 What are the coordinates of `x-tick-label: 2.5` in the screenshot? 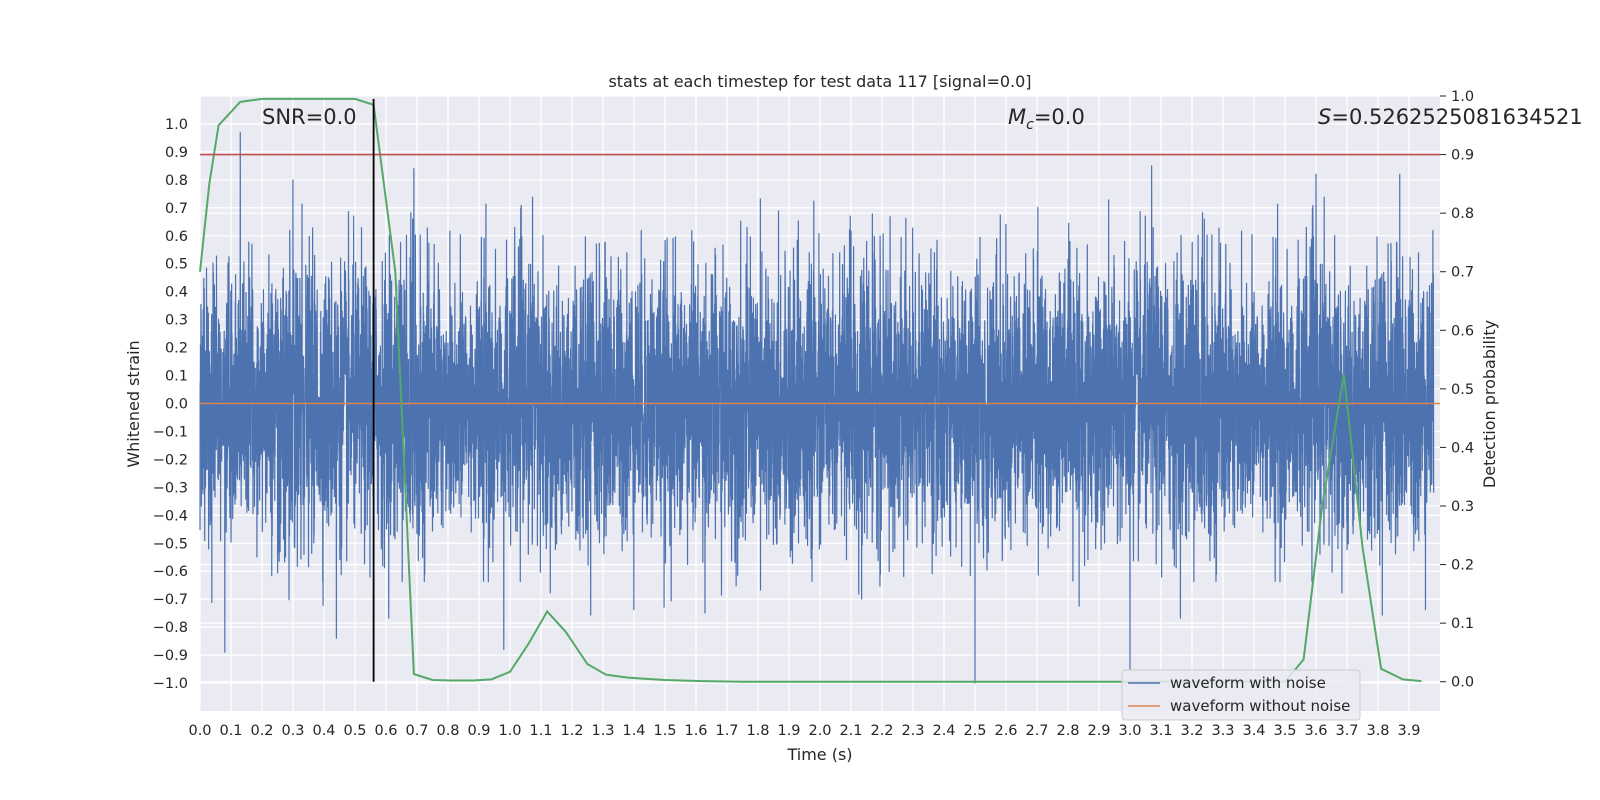 It's located at (974, 731).